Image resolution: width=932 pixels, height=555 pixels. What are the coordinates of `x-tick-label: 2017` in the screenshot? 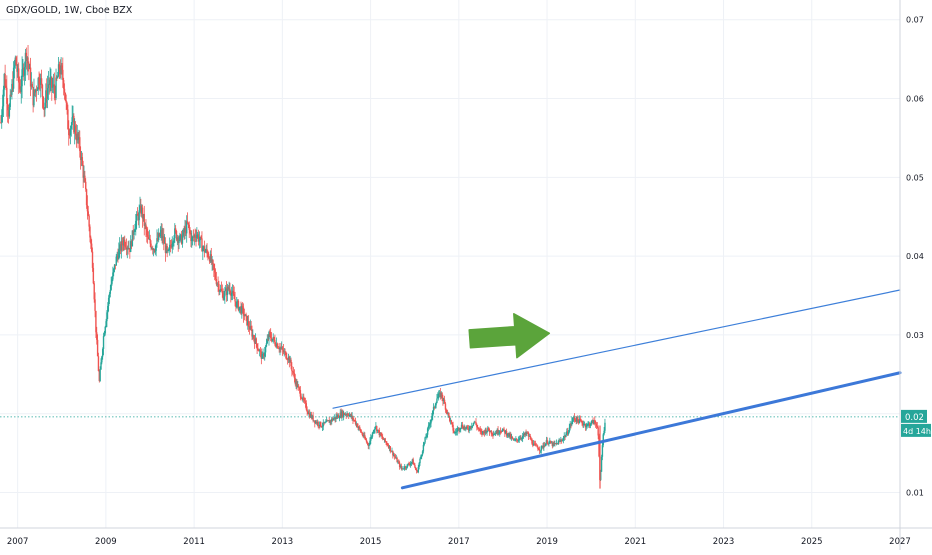 It's located at (459, 542).